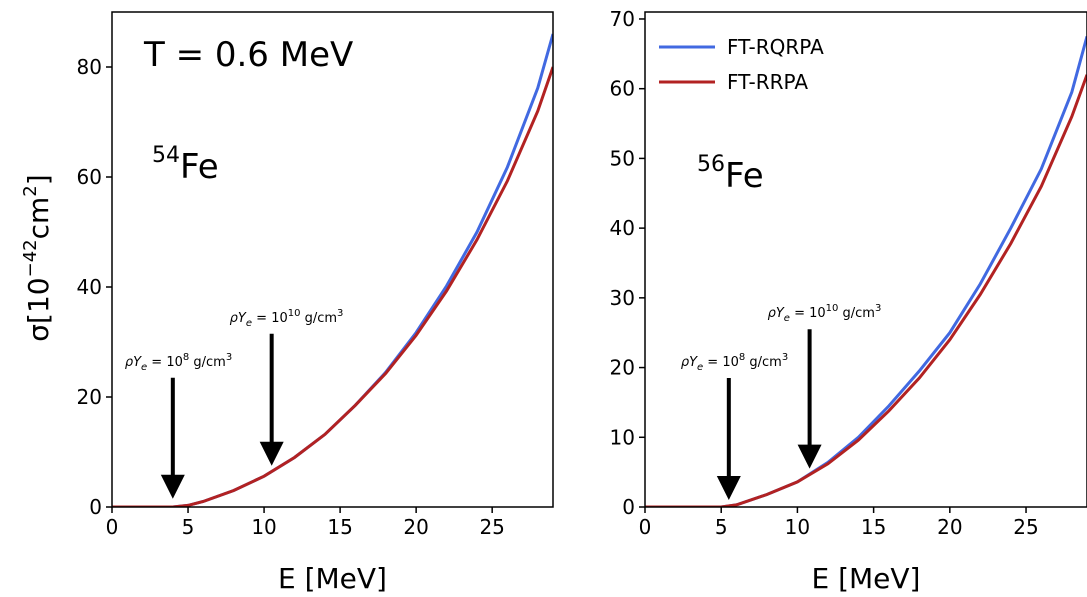 This screenshot has height=597, width=1087. Describe the element at coordinates (89, 67) in the screenshot. I see `y-tick-label: 80` at that location.